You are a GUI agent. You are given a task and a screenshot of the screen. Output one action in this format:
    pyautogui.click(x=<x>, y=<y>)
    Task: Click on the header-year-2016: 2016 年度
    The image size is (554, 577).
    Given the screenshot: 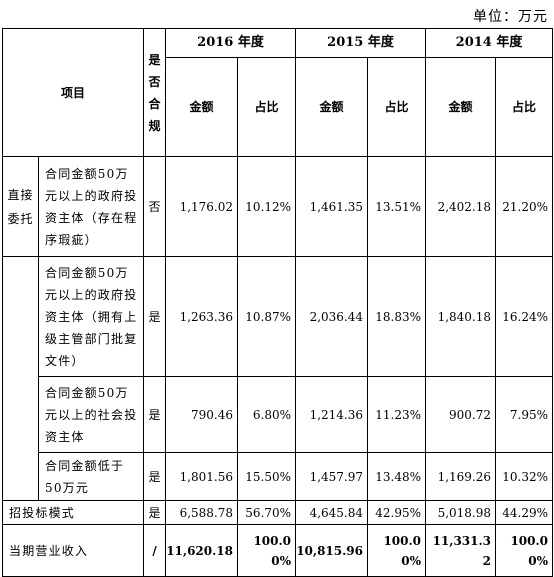 What is the action you would take?
    pyautogui.click(x=231, y=43)
    